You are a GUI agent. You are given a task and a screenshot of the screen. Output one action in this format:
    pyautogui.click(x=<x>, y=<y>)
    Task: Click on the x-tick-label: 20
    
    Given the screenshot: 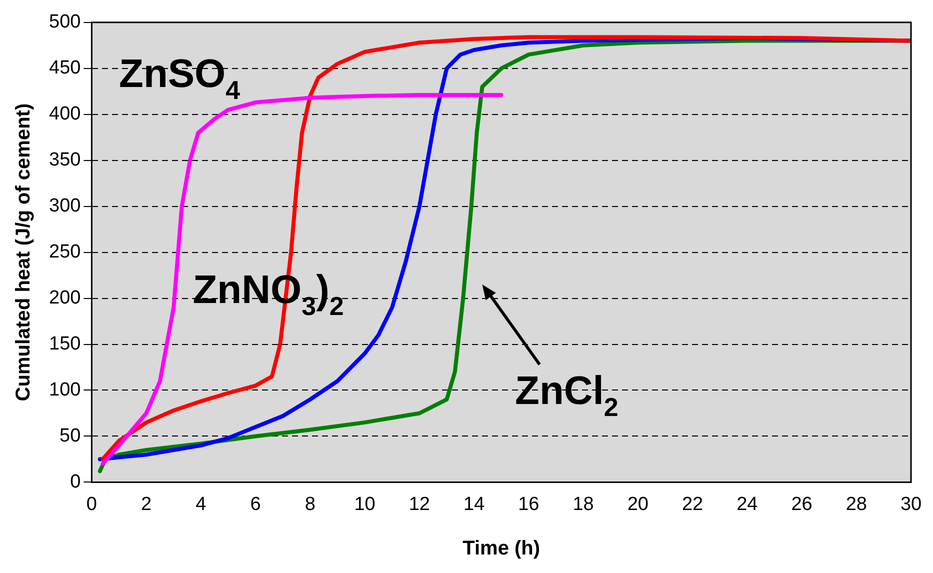 What is the action you would take?
    pyautogui.click(x=637, y=504)
    